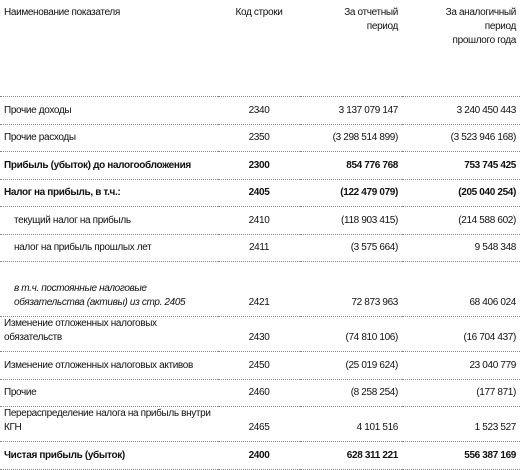  Describe the element at coordinates (351, 193) in the screenshot. I see `current-value: (122 479 079)` at that location.